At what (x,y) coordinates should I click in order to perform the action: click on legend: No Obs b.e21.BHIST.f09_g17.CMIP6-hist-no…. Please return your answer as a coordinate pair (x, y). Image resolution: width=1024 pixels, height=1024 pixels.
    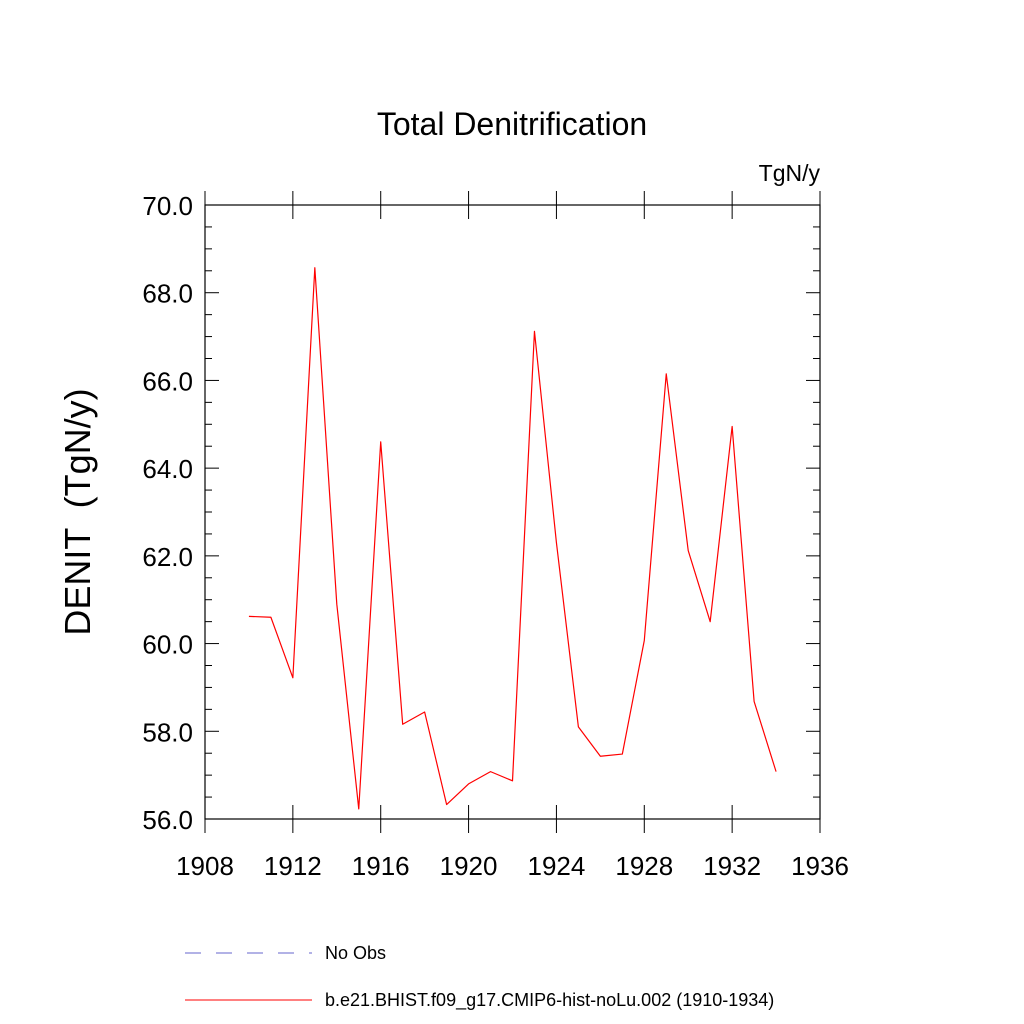
    Looking at the image, I should click on (479, 977).